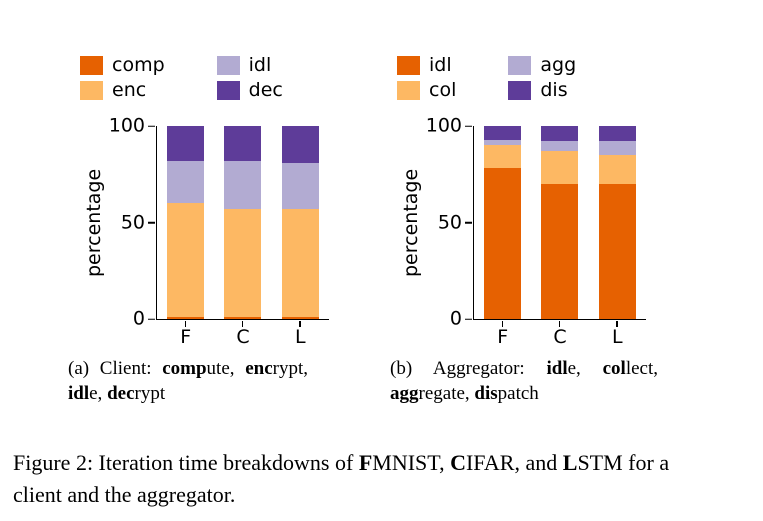  I want to click on y-axis-ticks: 0 50 100, so click(536, 222).